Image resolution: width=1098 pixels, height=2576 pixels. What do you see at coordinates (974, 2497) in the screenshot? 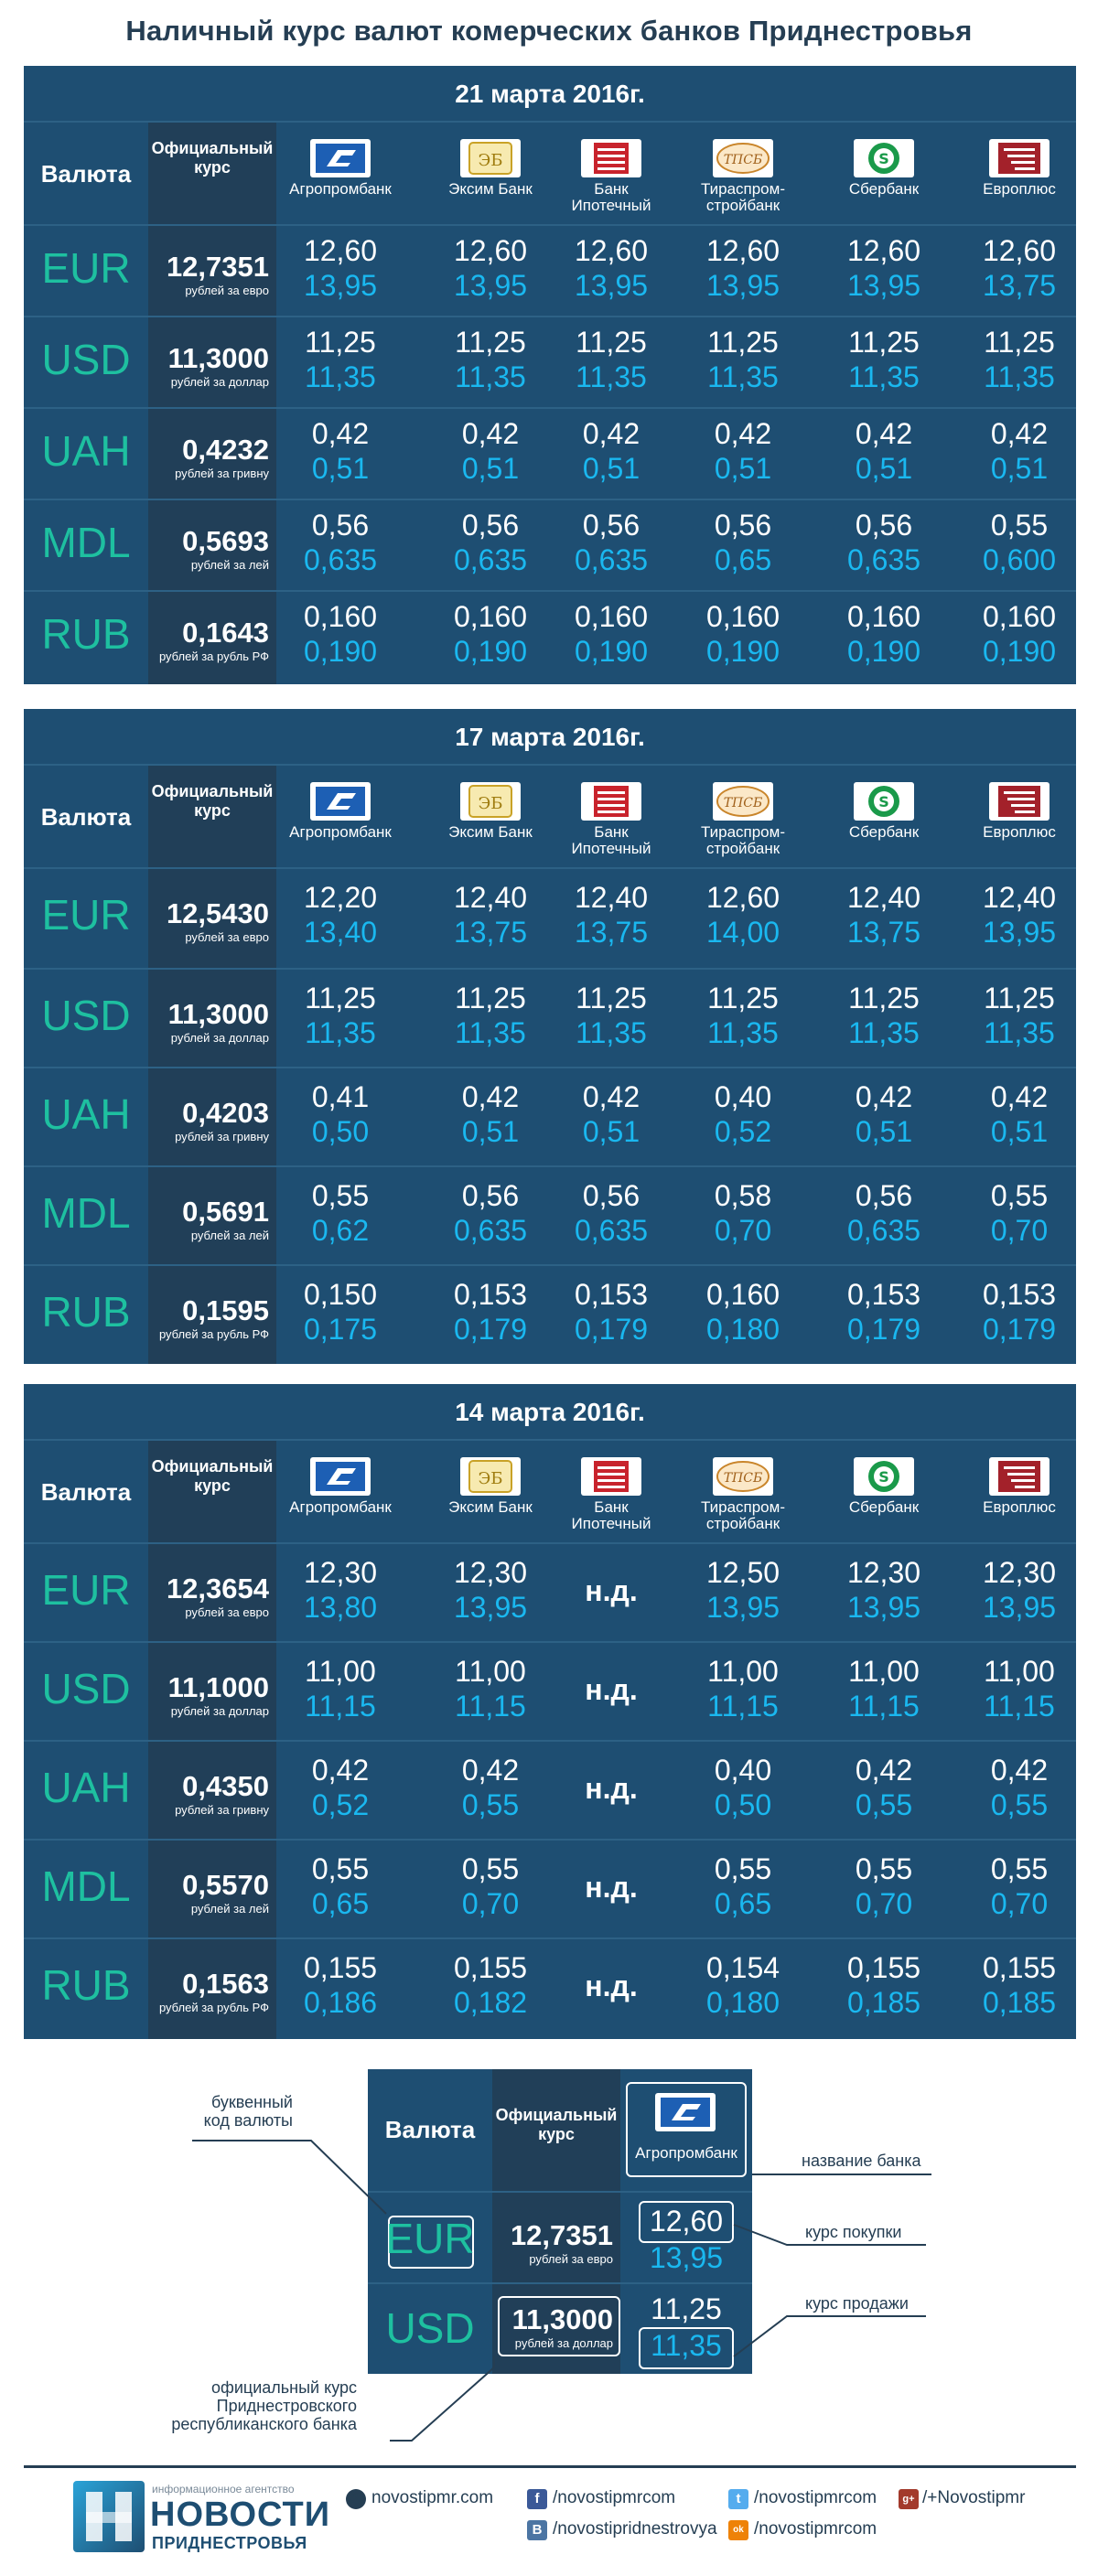
I see `gplus-link: /+Novostipmr` at bounding box center [974, 2497].